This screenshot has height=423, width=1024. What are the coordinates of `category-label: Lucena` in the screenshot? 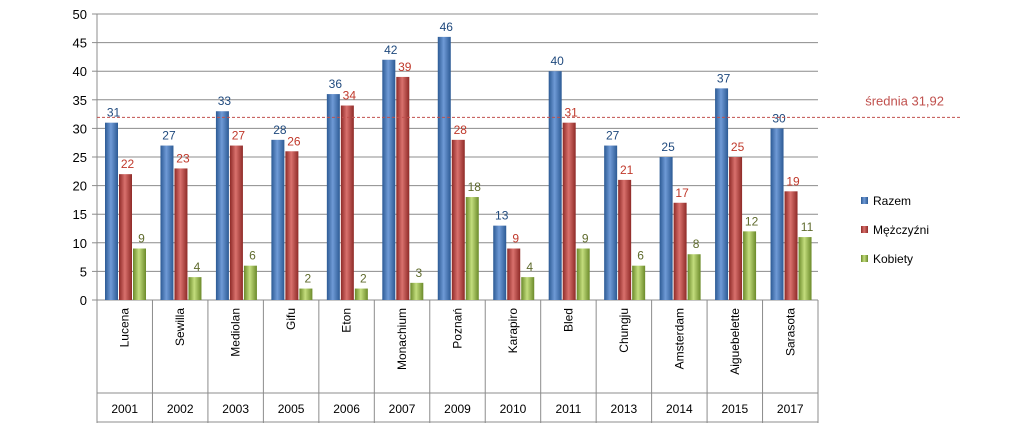 It's located at (125, 328).